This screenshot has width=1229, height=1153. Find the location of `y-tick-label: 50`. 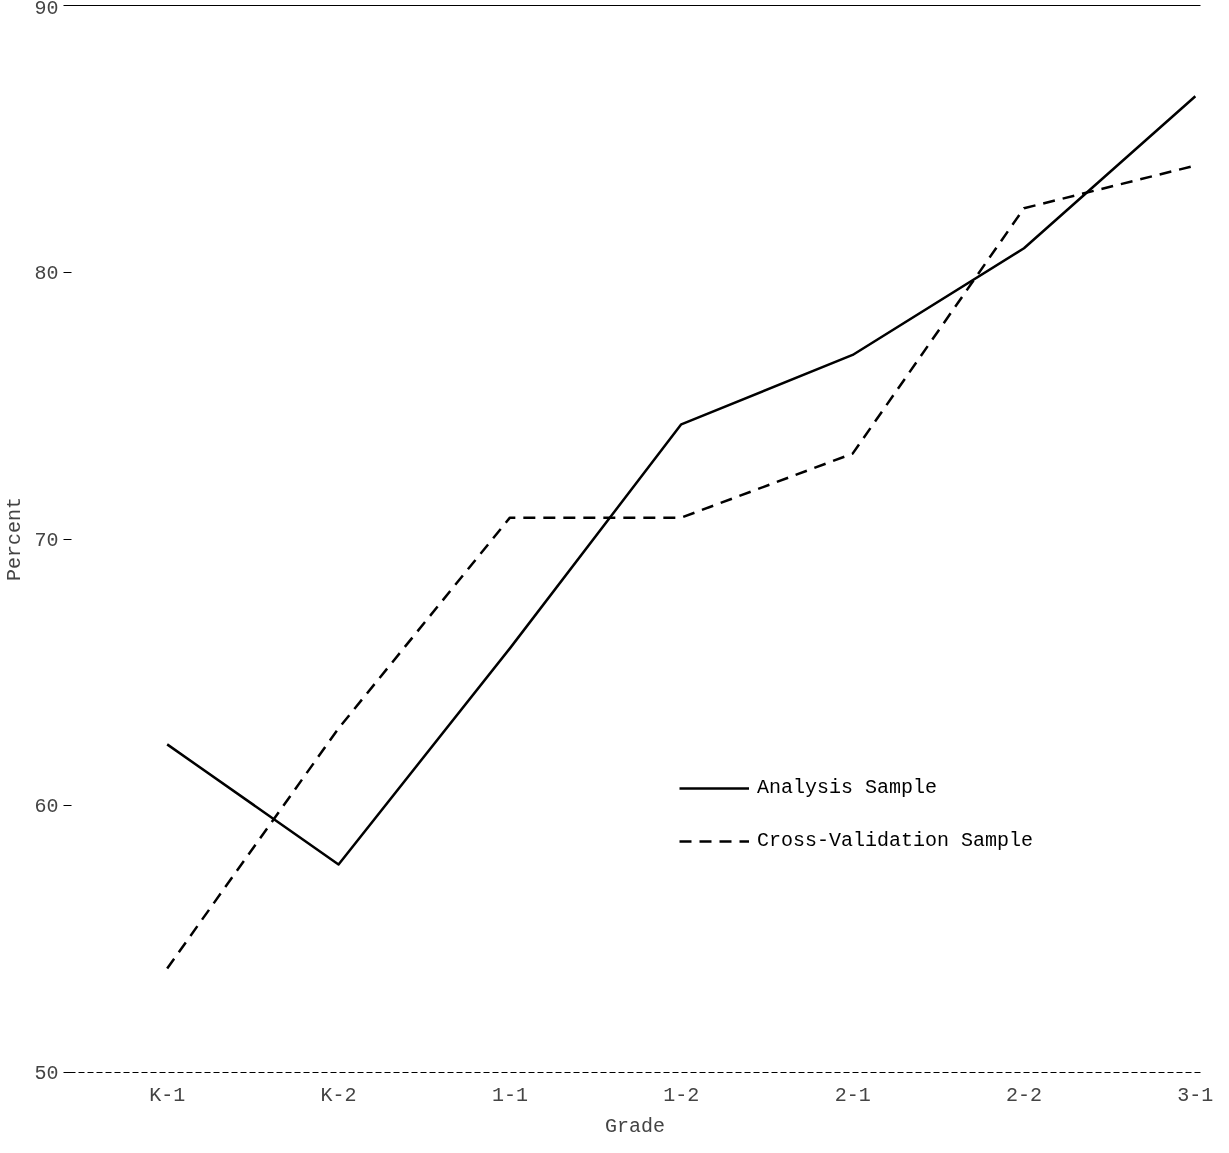

y-tick-label: 50 is located at coordinates (46, 1073).